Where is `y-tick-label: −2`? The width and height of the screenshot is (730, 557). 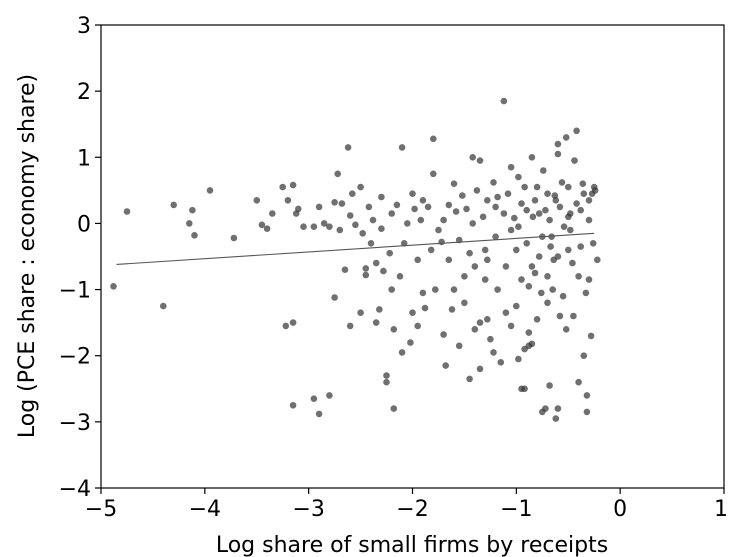 y-tick-label: −2 is located at coordinates (75, 357).